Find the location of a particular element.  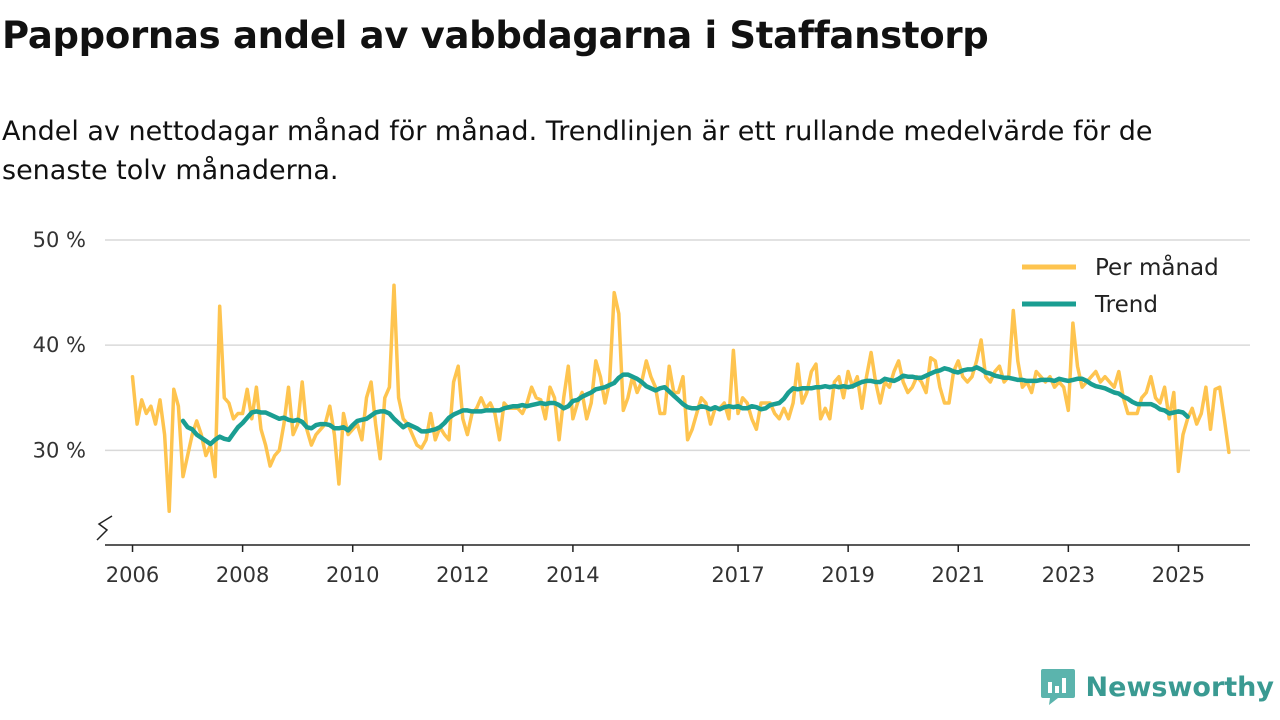

x-tick-label: 2017 is located at coordinates (737, 575).